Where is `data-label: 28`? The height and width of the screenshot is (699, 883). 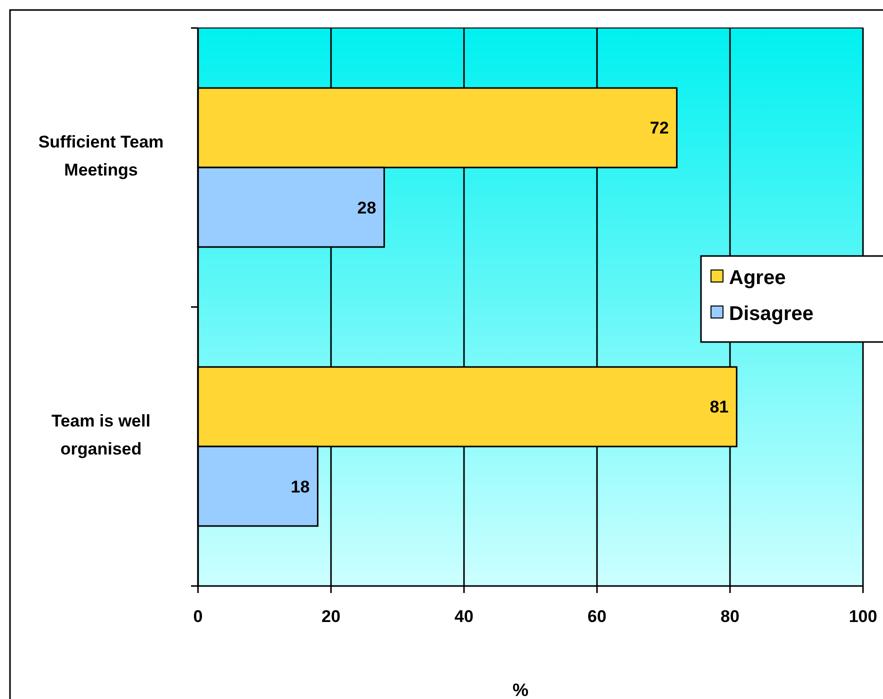 data-label: 28 is located at coordinates (366, 208).